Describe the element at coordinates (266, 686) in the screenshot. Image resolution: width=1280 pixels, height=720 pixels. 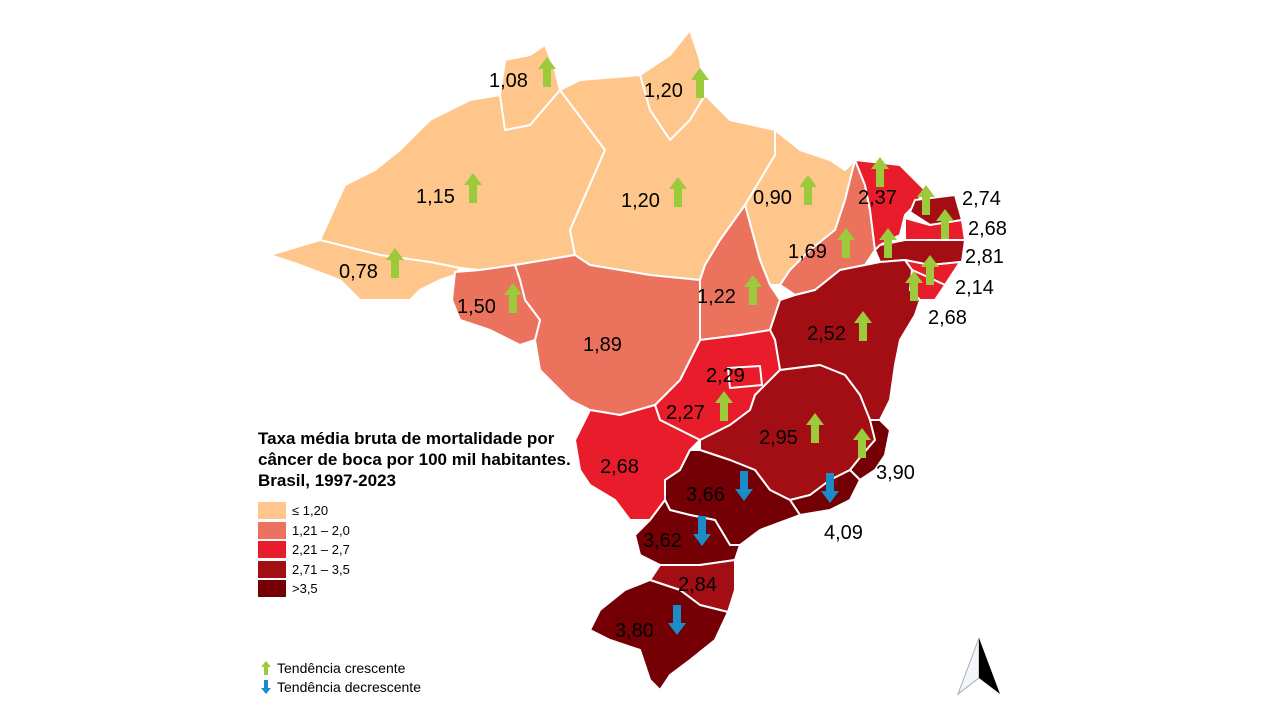
I see `arrow-down-icon` at that location.